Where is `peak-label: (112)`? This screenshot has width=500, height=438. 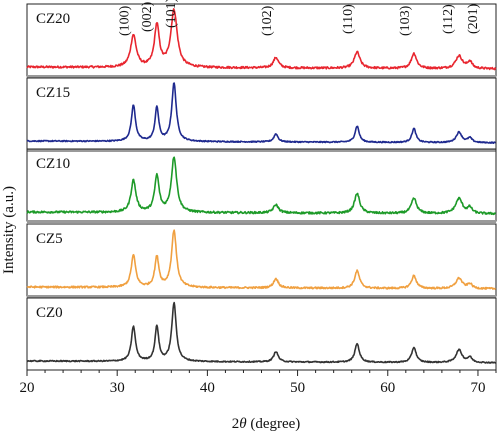
peak-label: (112) is located at coordinates (448, 19).